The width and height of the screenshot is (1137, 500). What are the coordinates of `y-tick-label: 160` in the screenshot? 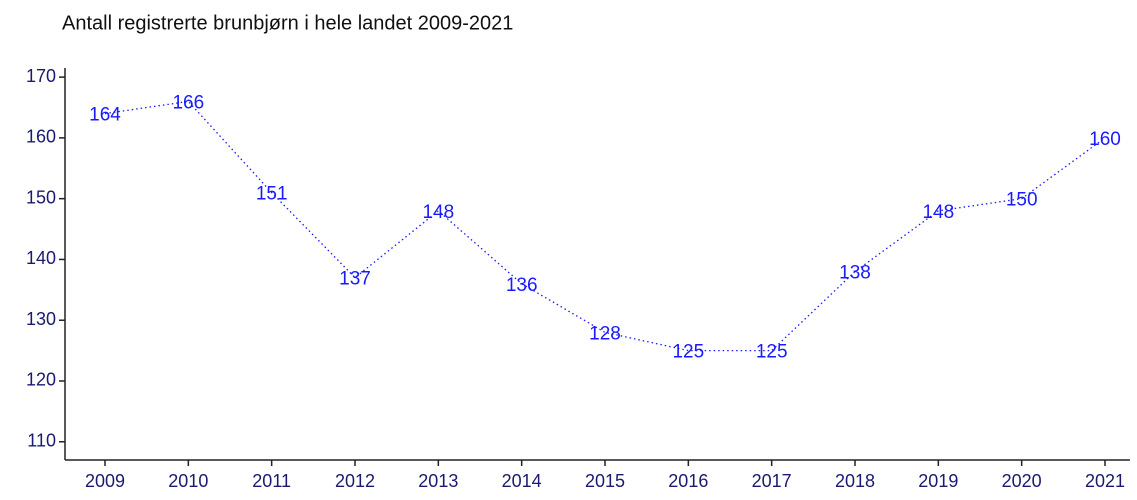 It's located at (41, 137).